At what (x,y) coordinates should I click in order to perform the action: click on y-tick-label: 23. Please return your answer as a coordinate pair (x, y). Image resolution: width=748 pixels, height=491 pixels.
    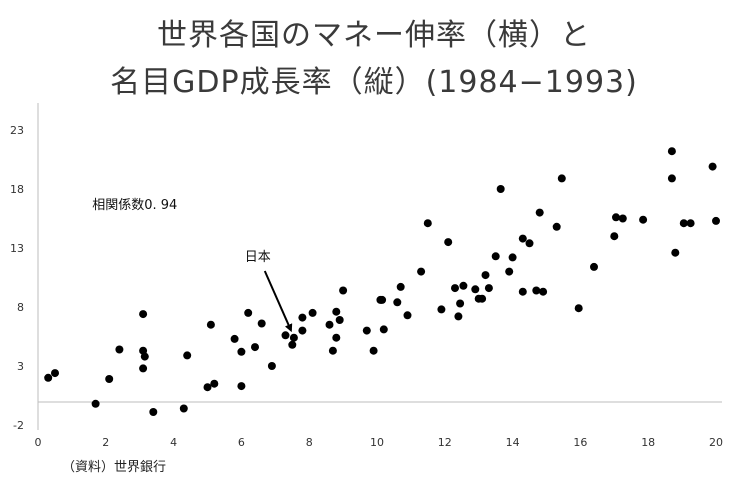
    Looking at the image, I should click on (17, 130).